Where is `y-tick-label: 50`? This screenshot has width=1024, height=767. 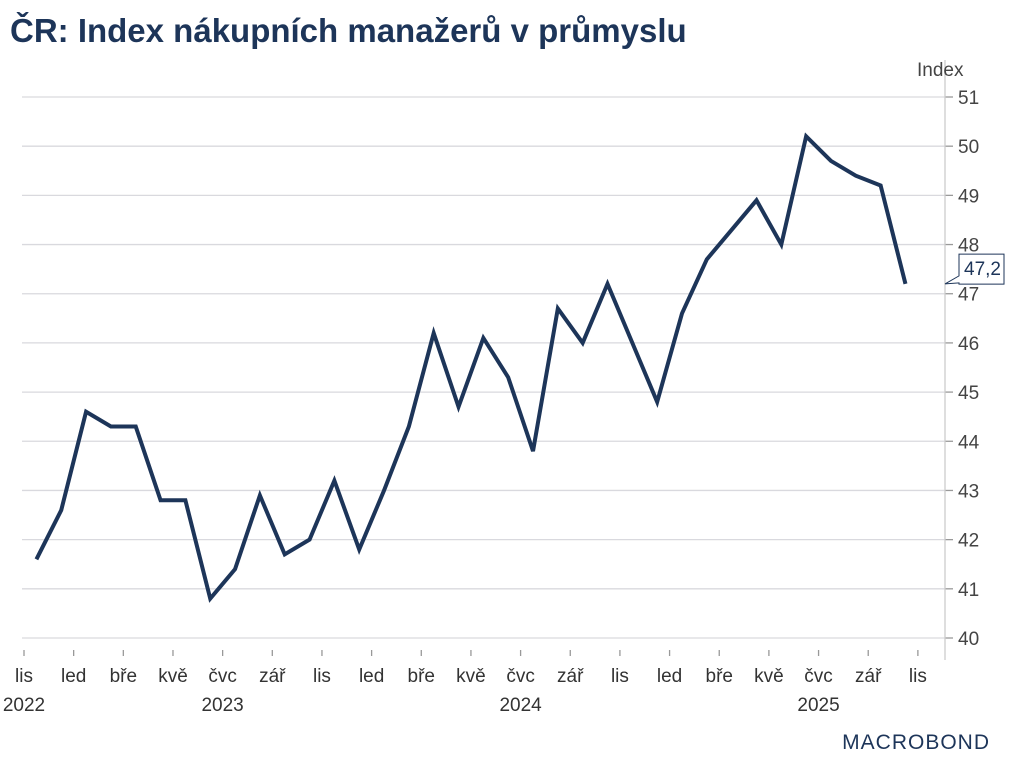 y-tick-label: 50 is located at coordinates (968, 147).